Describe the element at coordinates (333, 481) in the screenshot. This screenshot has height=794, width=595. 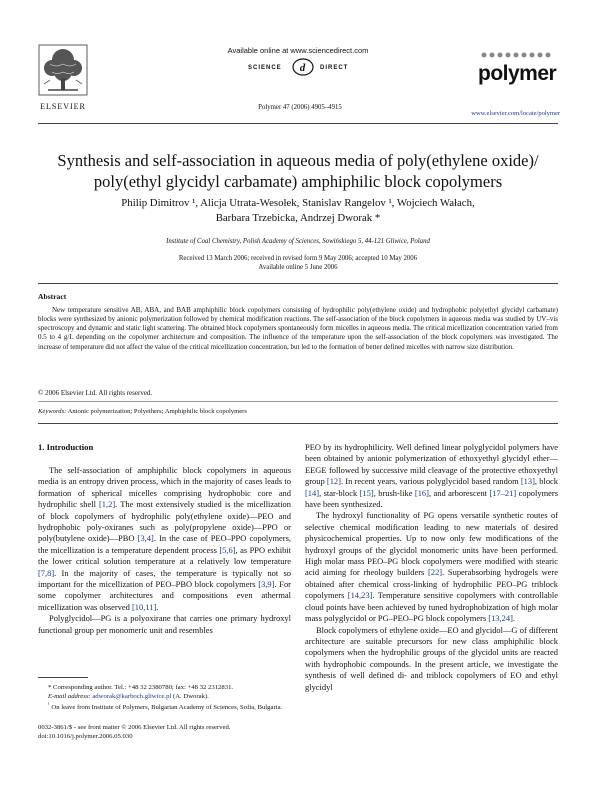
I see `citation-link: [12]` at that location.